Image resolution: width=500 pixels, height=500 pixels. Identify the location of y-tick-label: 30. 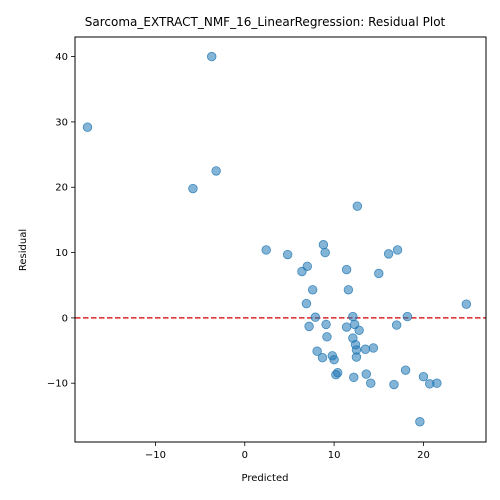
(61, 122).